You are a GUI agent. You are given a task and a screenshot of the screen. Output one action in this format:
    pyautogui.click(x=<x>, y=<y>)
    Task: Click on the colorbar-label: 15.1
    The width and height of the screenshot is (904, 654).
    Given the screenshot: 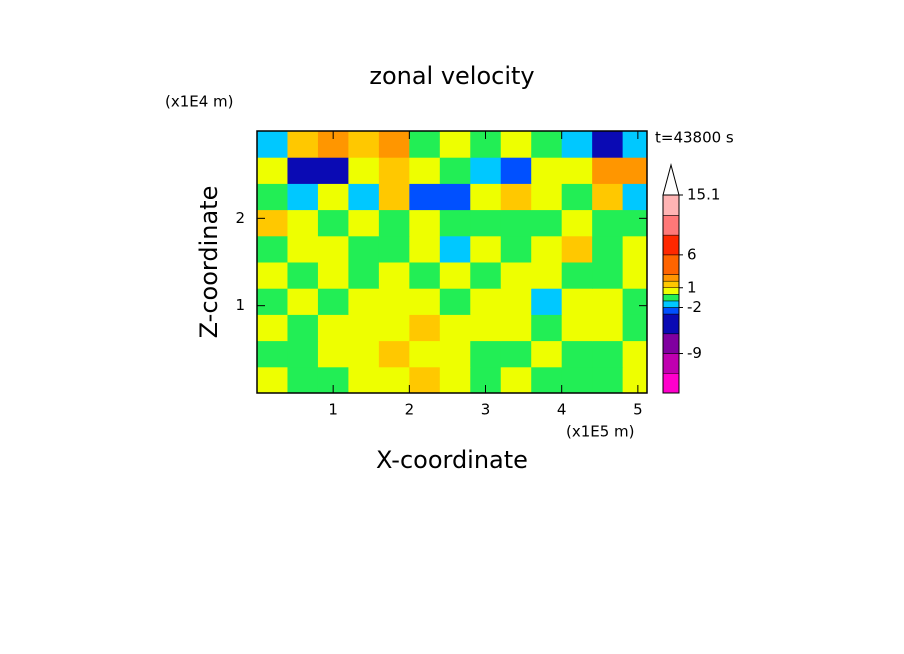 What is the action you would take?
    pyautogui.click(x=703, y=195)
    